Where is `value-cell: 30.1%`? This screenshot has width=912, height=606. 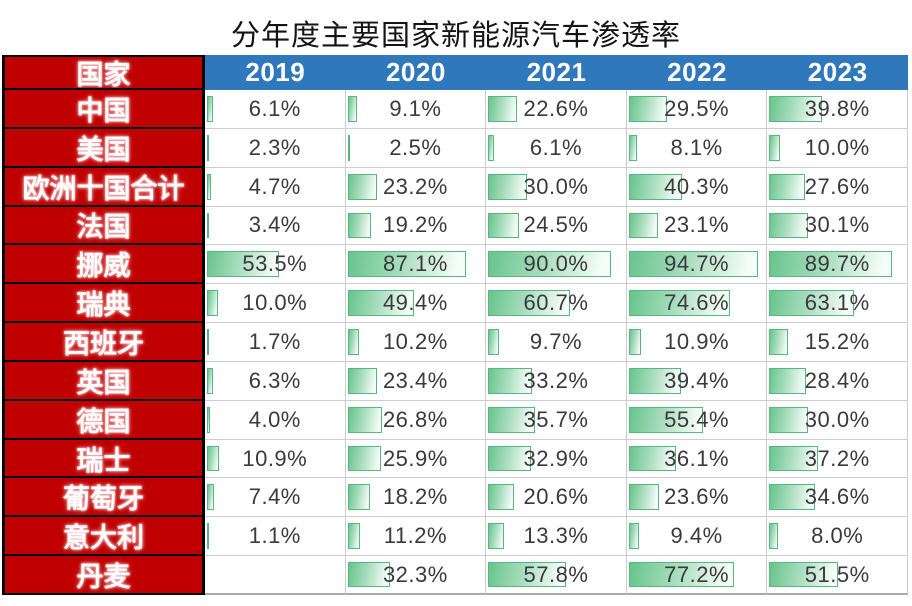 value-cell: 30.1% is located at coordinates (837, 226).